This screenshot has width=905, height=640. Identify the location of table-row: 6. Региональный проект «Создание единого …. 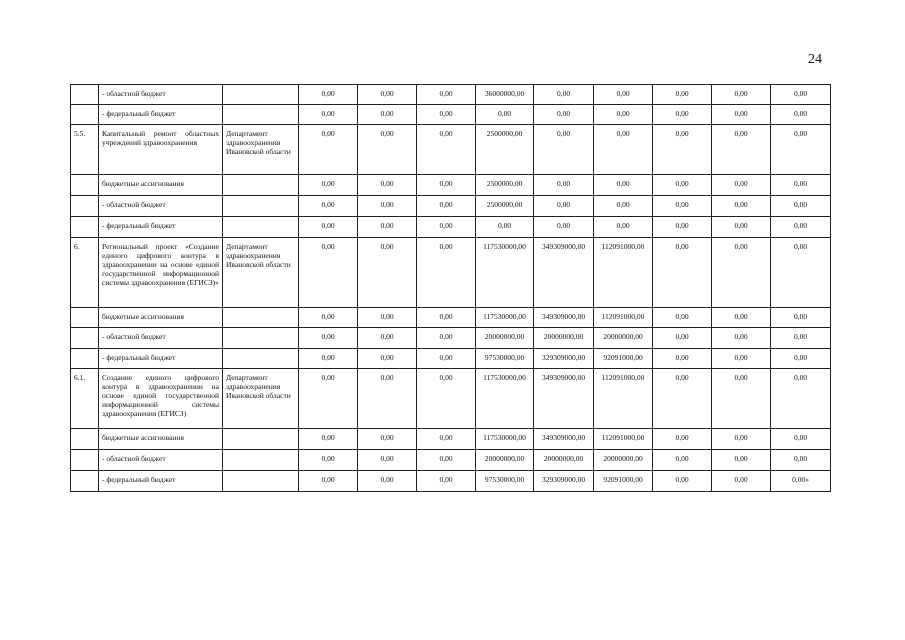
(450, 272).